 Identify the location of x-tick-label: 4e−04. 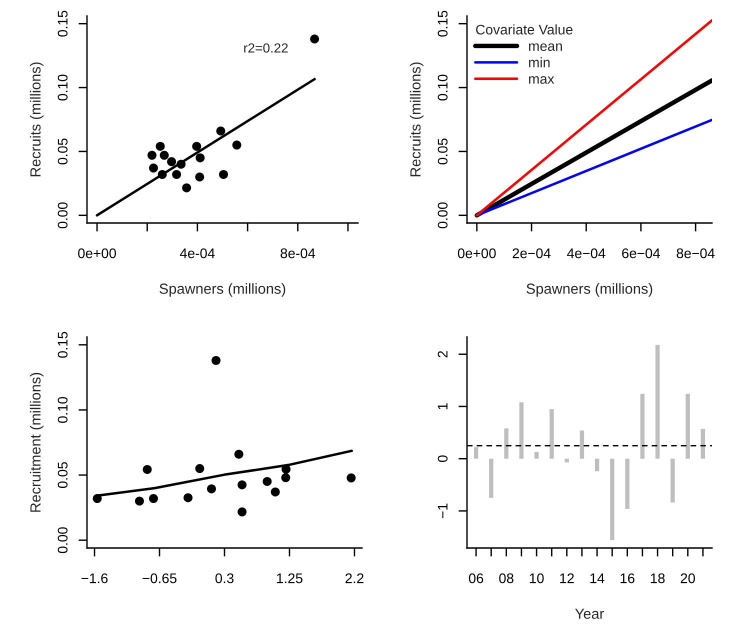
(586, 253).